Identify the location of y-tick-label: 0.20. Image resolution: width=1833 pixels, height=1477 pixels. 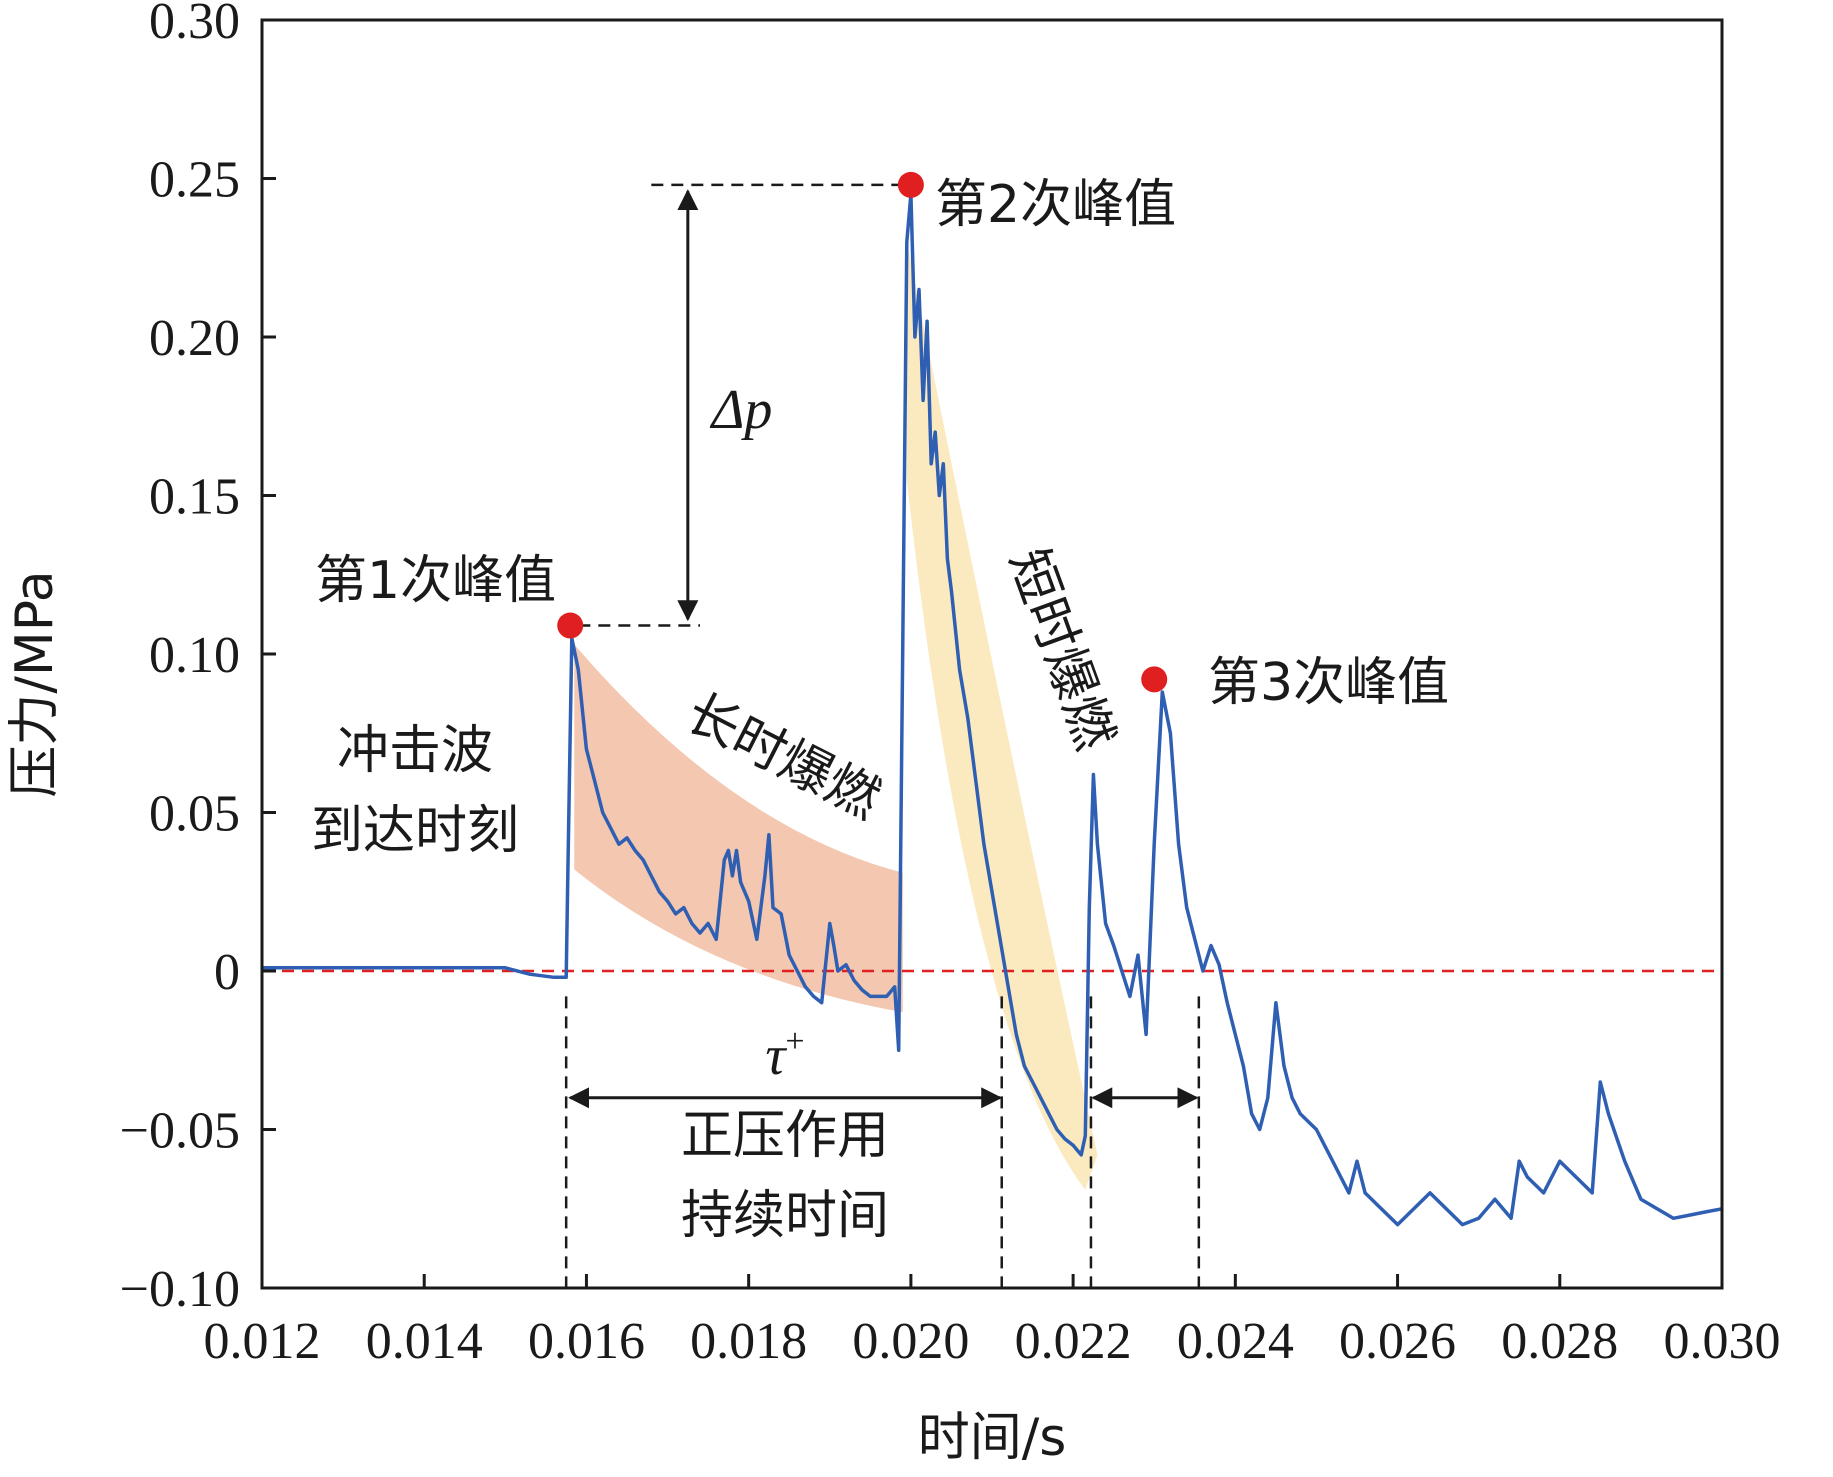
(194, 338).